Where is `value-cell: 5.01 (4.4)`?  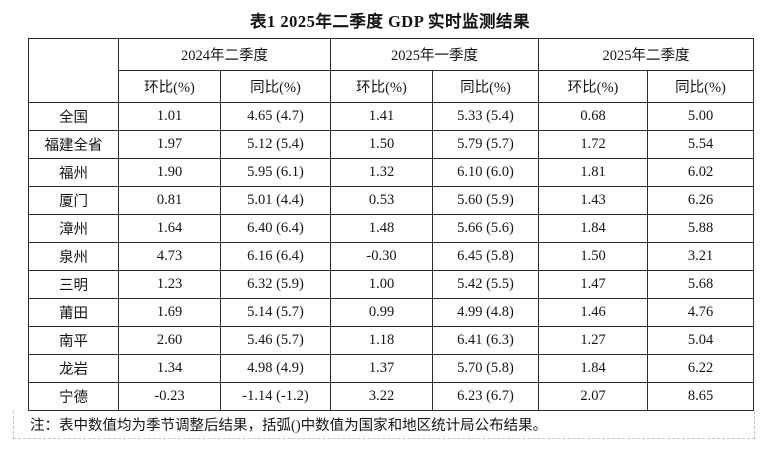 value-cell: 5.01 (4.4) is located at coordinates (275, 200).